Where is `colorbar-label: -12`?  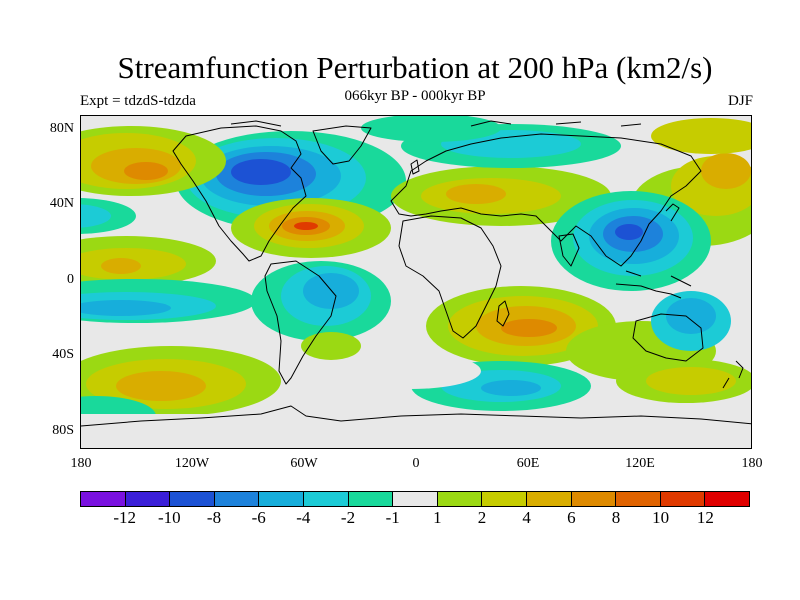 colorbar-label: -12 is located at coordinates (124, 517).